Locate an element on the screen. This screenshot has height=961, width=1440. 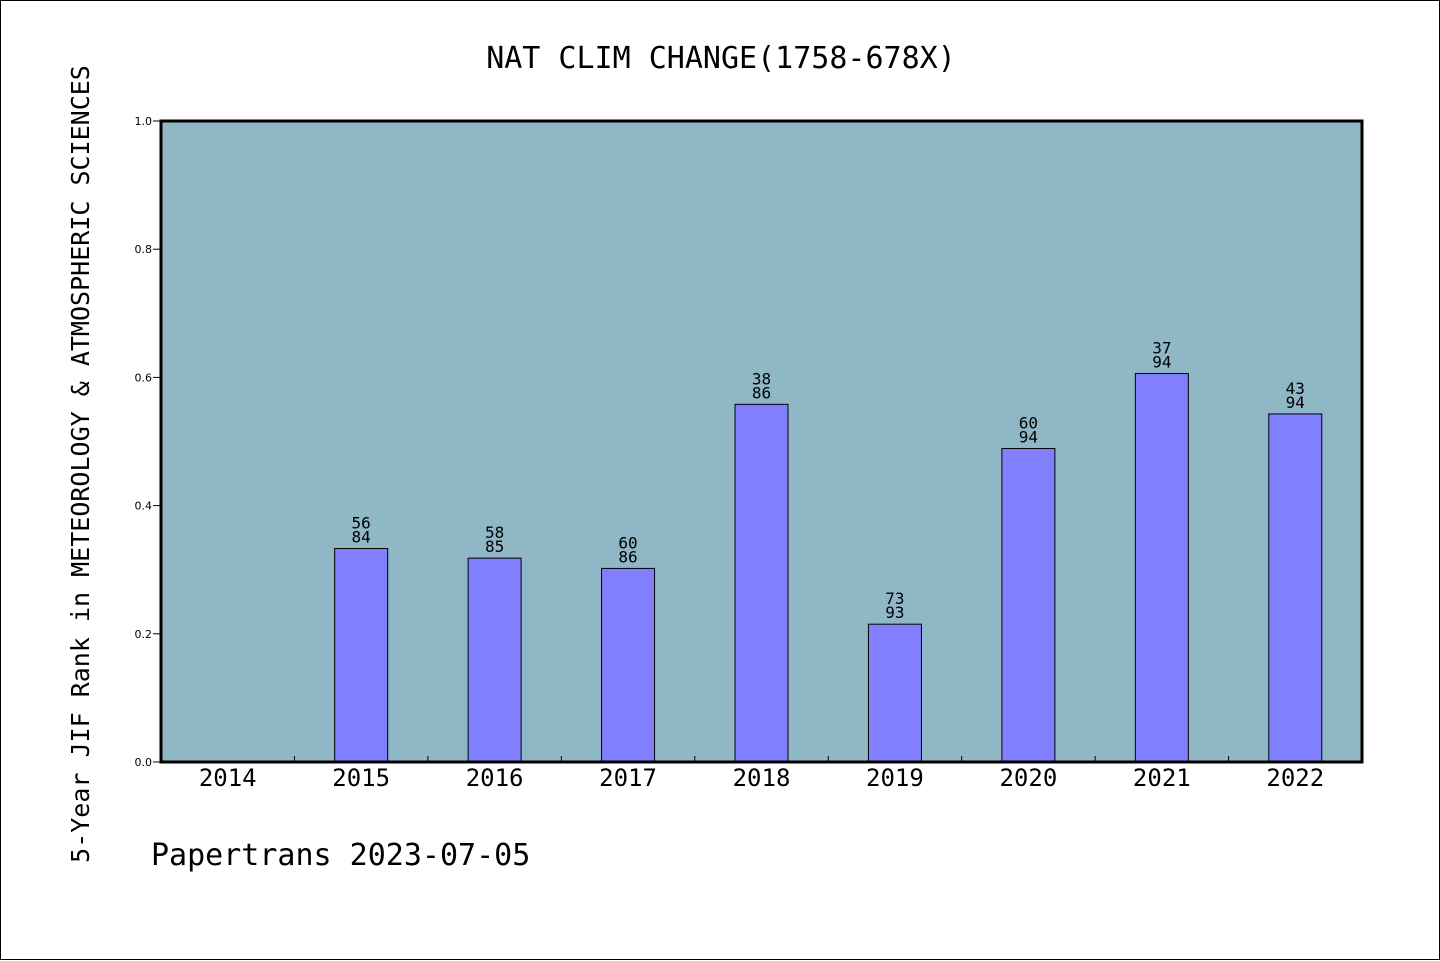
bar-2019 is located at coordinates (894, 693).